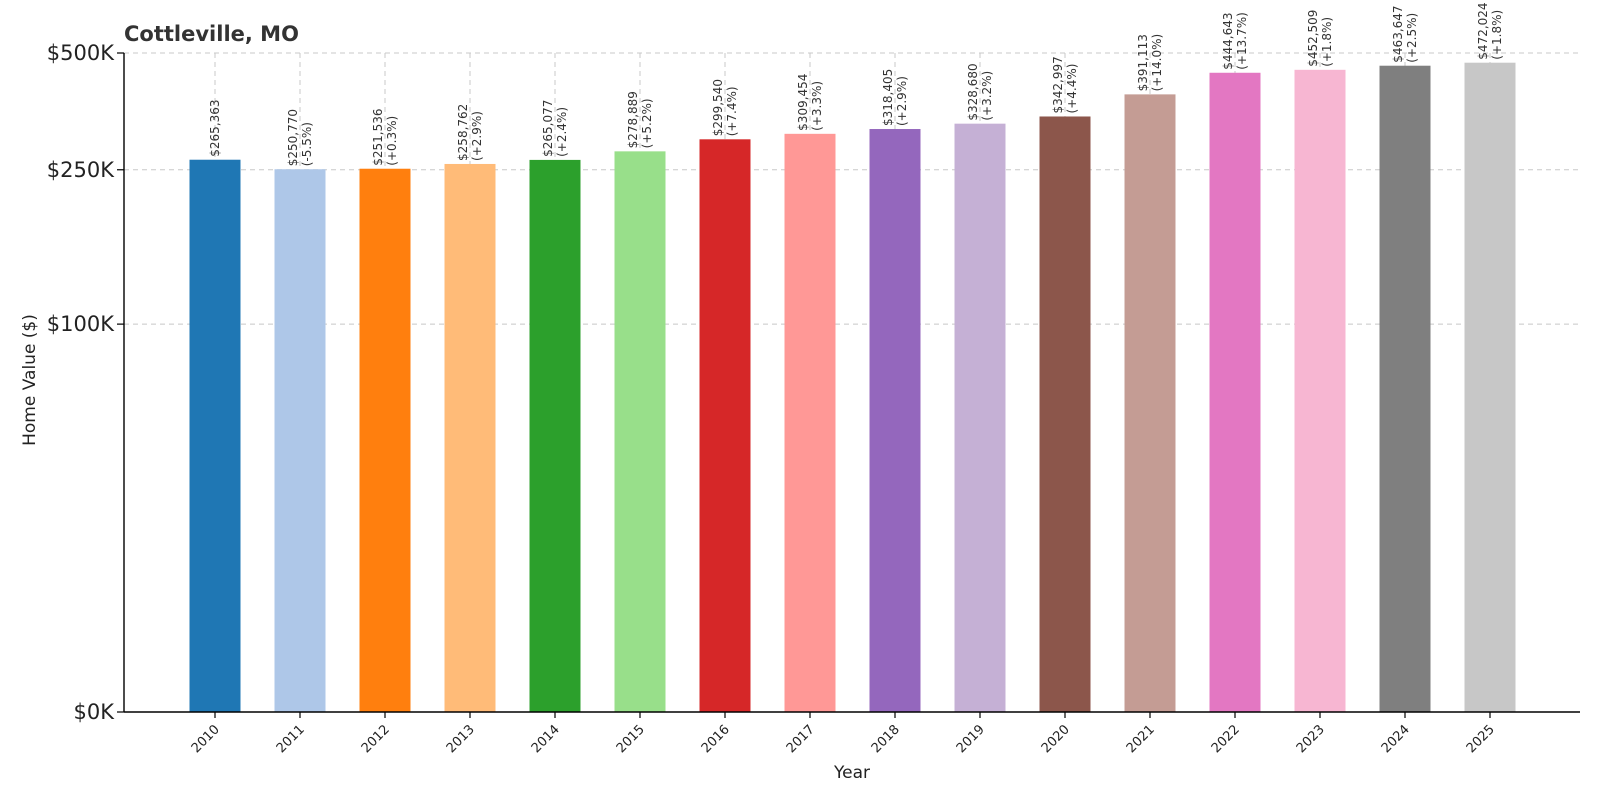 This screenshot has height=800, width=1600. I want to click on data-label-2025: $472,024 (+1.8%), so click(1490, 30).